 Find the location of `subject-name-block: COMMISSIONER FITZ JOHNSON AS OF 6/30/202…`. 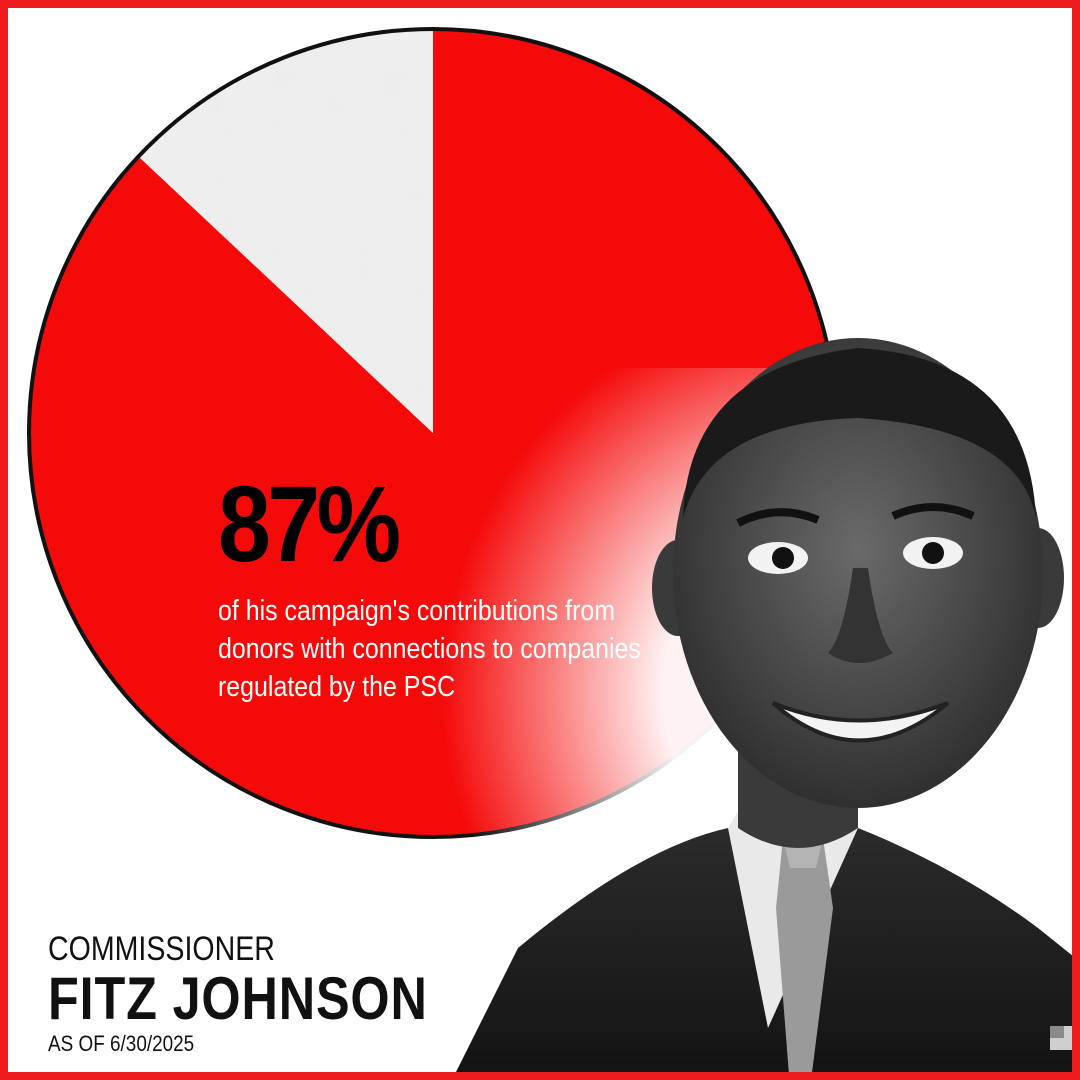

subject-name-block: COMMISSIONER FITZ JOHNSON AS OF 6/30/202… is located at coordinates (274, 994).